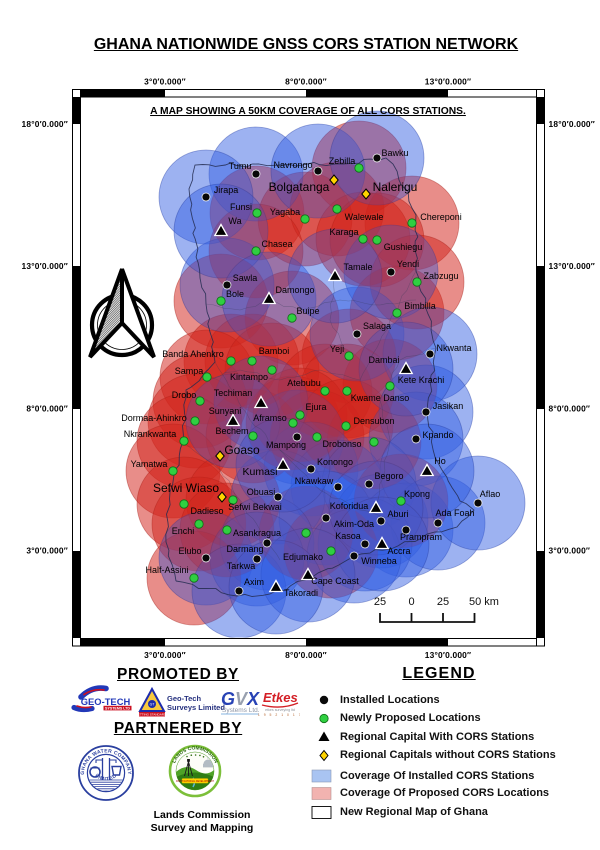 The width and height of the screenshot is (600, 850). Describe the element at coordinates (240, 699) in the screenshot. I see `svg-text: GVX` at that location.